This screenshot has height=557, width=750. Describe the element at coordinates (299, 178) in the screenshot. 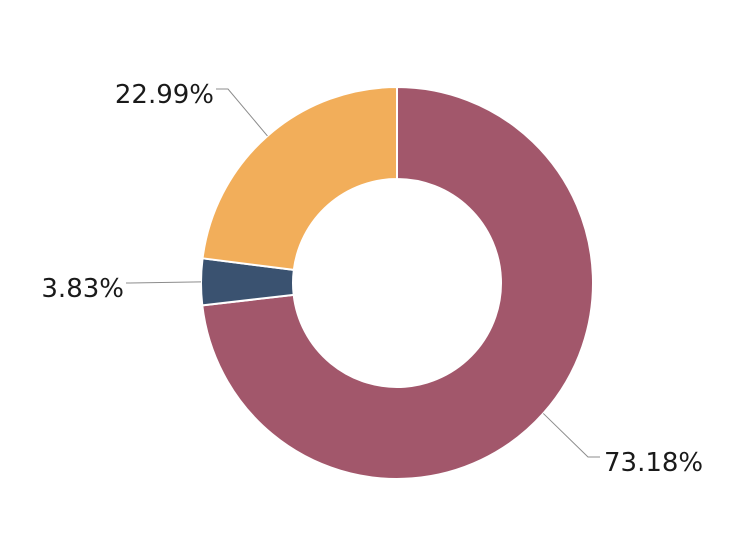

I see `donut-slice` at that location.